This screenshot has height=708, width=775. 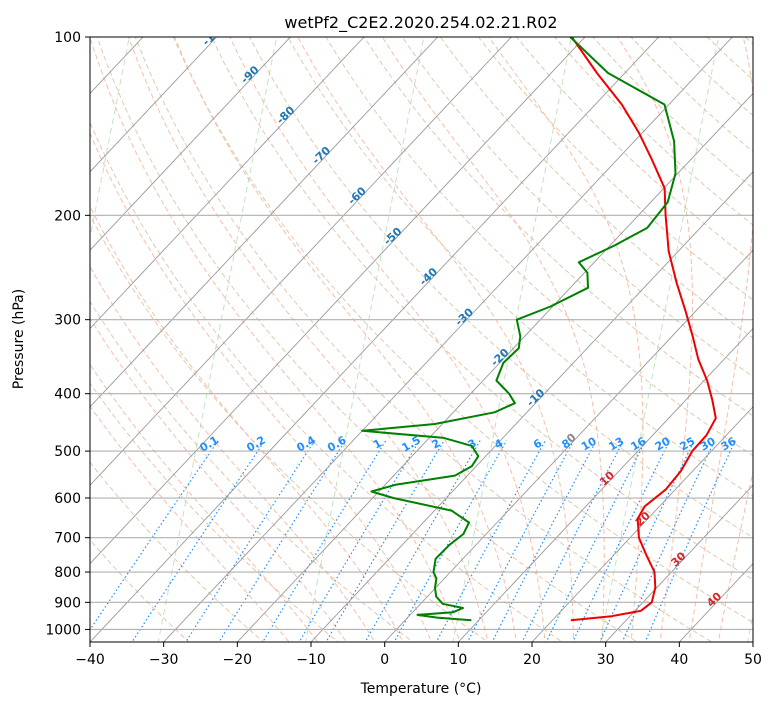 What do you see at coordinates (238, 660) in the screenshot?
I see `x-tick-label: −20` at bounding box center [238, 660].